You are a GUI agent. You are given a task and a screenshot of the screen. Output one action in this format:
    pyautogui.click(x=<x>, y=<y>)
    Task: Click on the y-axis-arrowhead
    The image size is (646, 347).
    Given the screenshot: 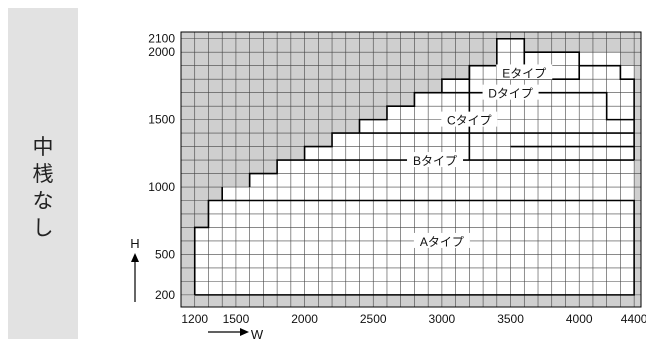 What is the action you would take?
    pyautogui.click(x=135, y=257)
    